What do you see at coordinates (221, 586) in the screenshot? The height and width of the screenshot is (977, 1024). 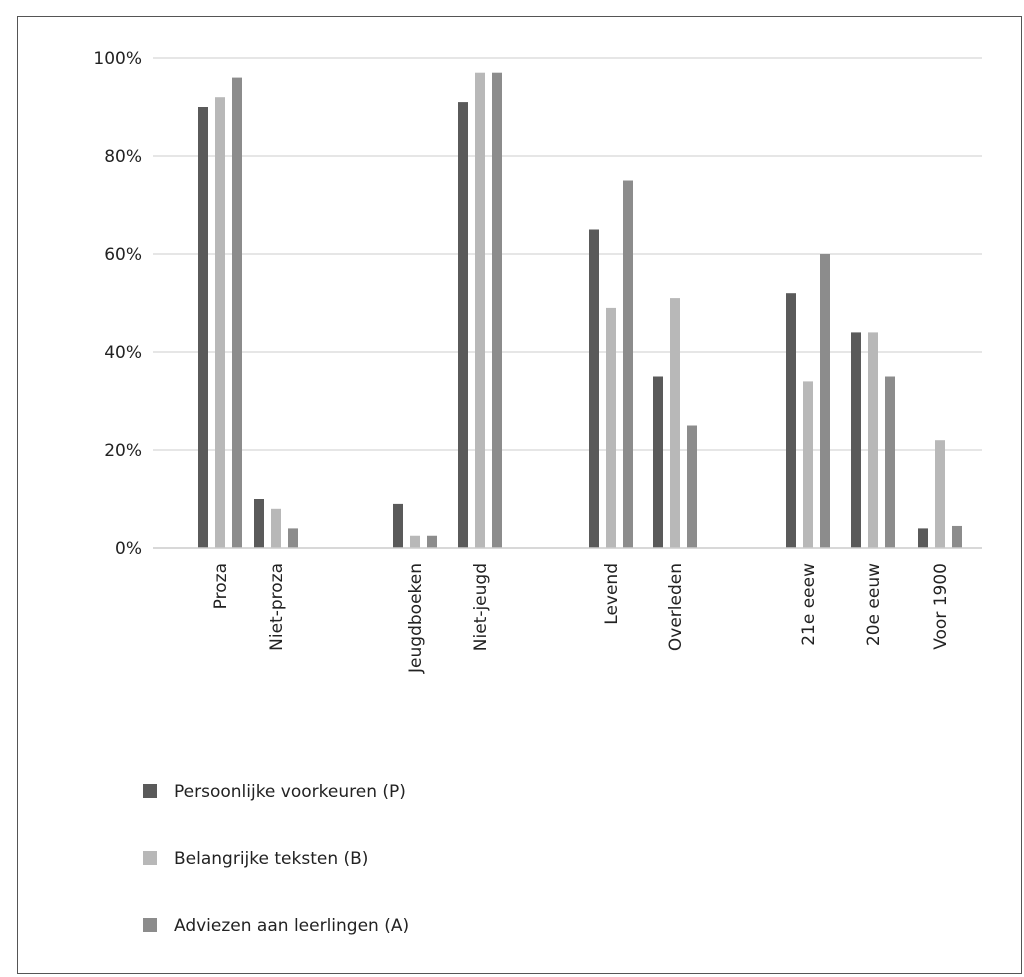 I see `category-label: Proza` at bounding box center [221, 586].